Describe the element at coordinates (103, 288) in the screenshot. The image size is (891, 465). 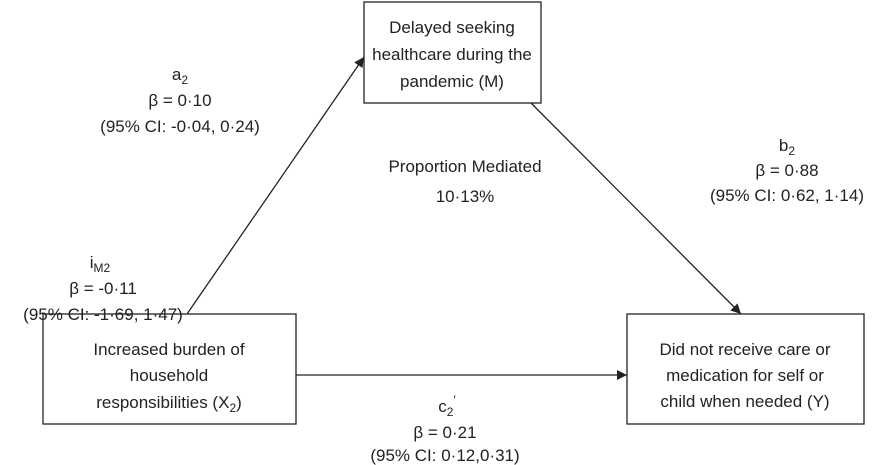
I see `beta: β = -0·11` at that location.